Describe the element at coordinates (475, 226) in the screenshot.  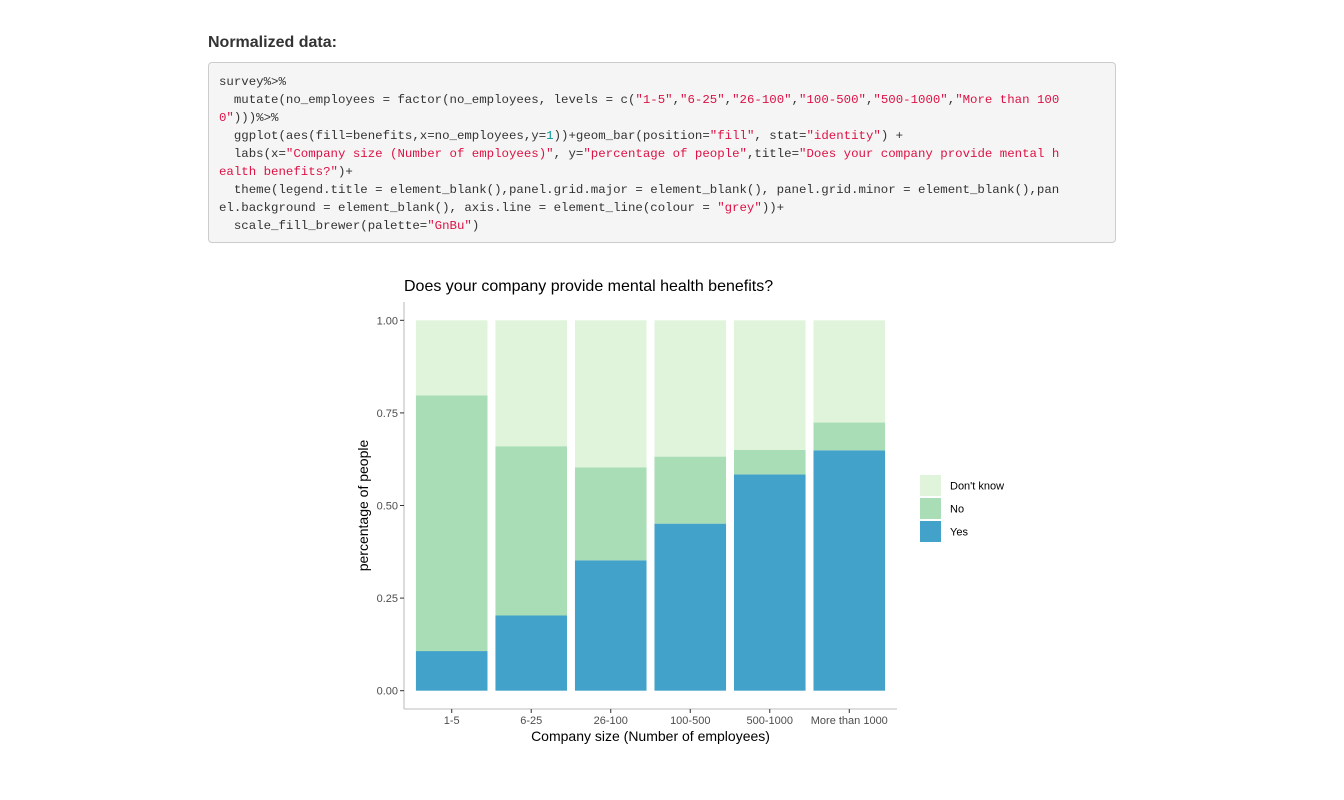
I see `code-token: )` at that location.